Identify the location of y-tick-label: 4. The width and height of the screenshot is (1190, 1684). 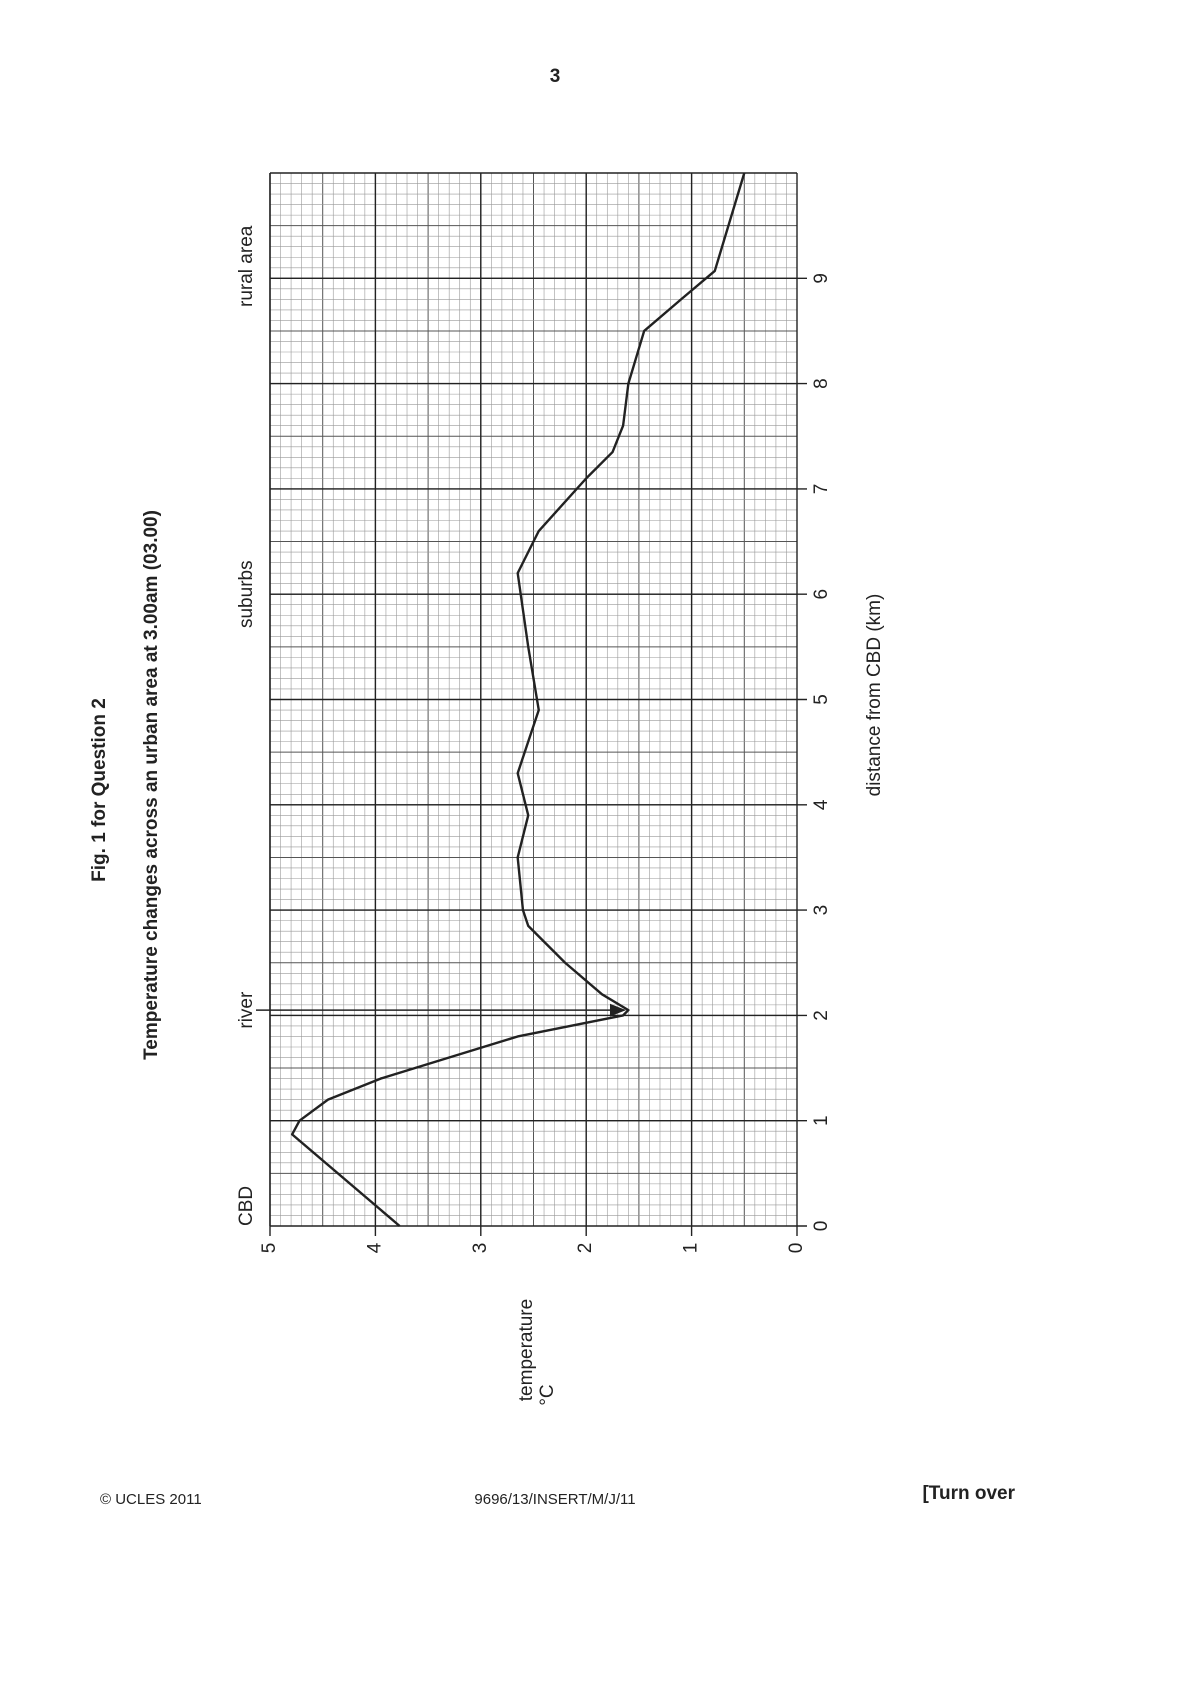
(374, 1247).